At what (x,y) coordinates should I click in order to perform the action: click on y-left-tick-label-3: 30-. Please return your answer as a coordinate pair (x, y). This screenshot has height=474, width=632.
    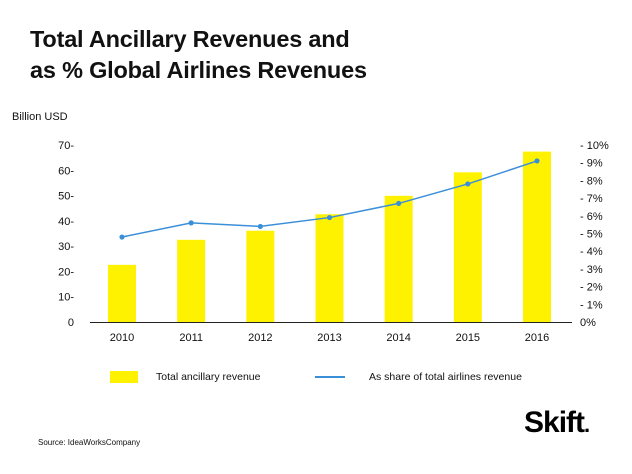
    Looking at the image, I should click on (66, 247).